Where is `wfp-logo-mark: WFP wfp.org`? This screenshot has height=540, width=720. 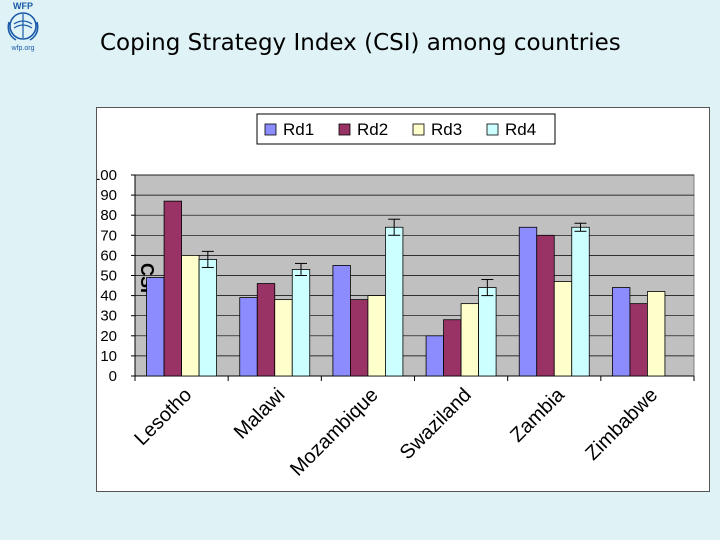
wfp-logo-mark: WFP wfp.org is located at coordinates (23, 26).